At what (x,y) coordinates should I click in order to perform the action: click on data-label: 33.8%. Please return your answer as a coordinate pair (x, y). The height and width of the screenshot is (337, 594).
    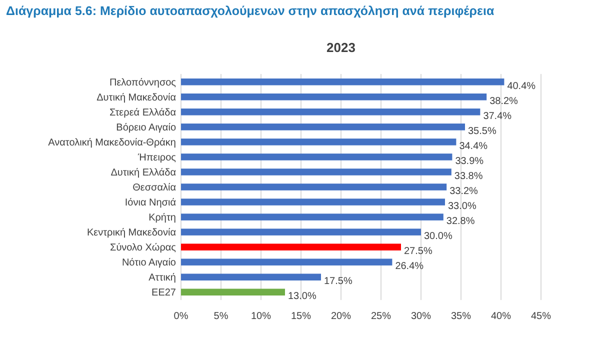
    Looking at the image, I should click on (468, 176).